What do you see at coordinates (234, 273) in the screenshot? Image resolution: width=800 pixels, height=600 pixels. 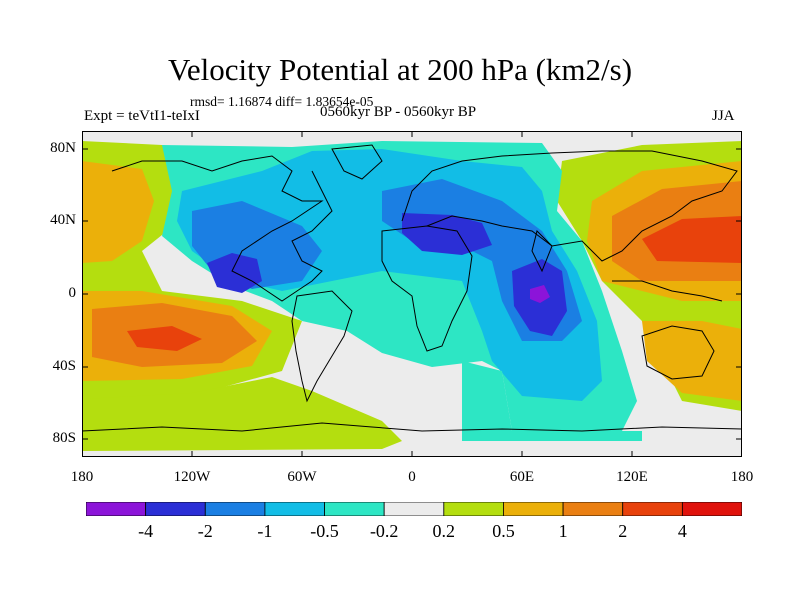 I see `contour-central-america-minus2` at bounding box center [234, 273].